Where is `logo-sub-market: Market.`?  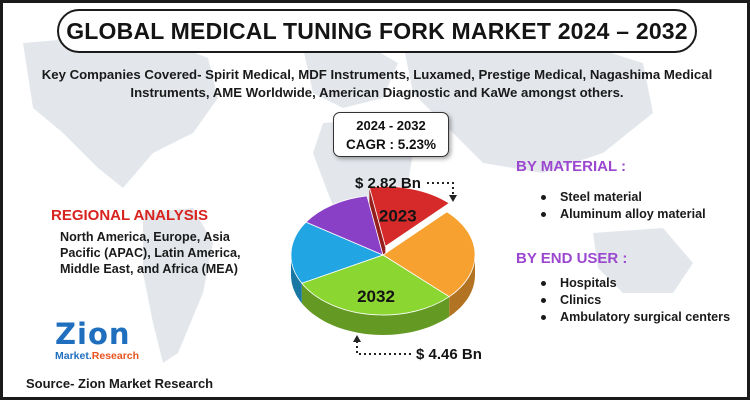 logo-sub-market: Market. is located at coordinates (73, 356).